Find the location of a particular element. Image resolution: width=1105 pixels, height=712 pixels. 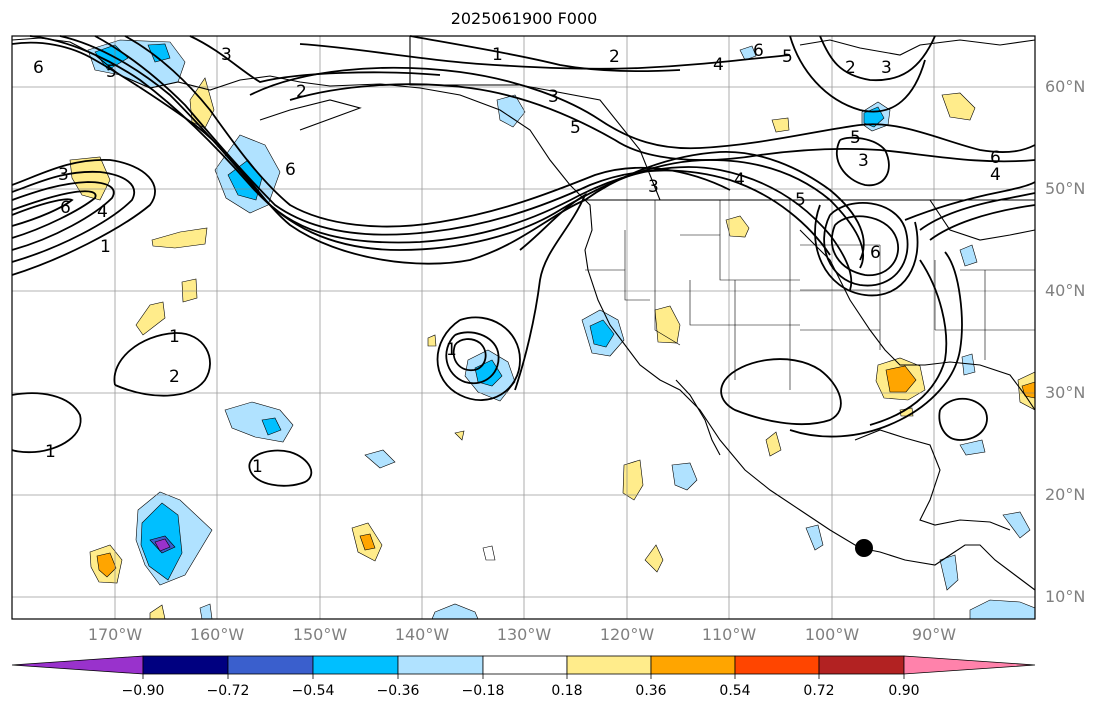

colorbar-tick-label: 0.54 is located at coordinates (735, 691).